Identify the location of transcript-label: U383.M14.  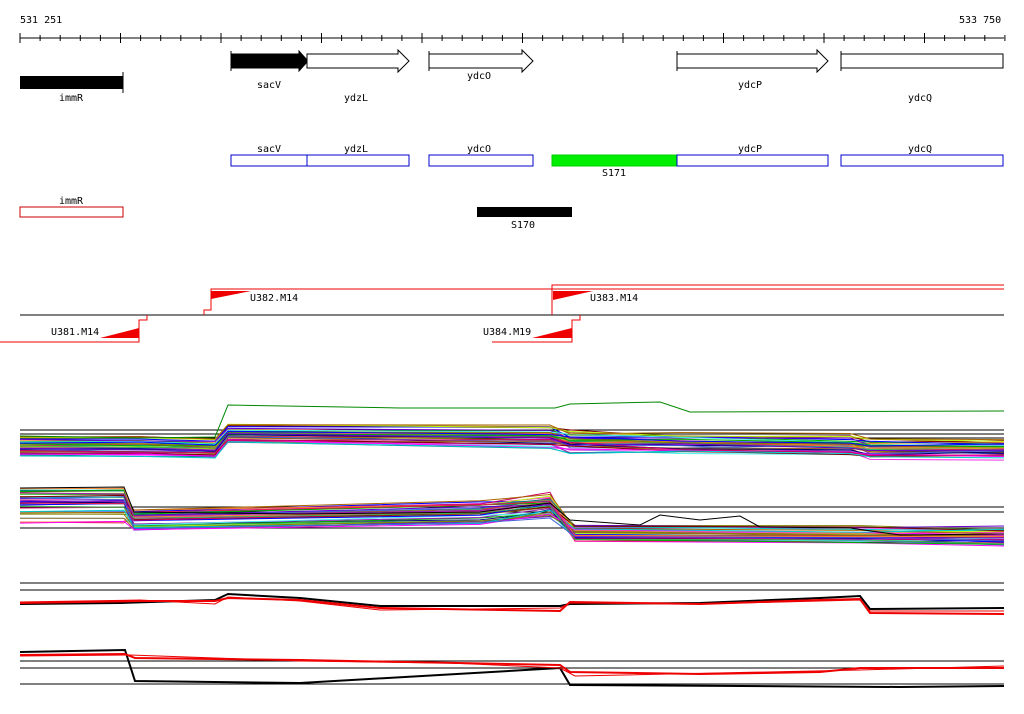
(614, 298).